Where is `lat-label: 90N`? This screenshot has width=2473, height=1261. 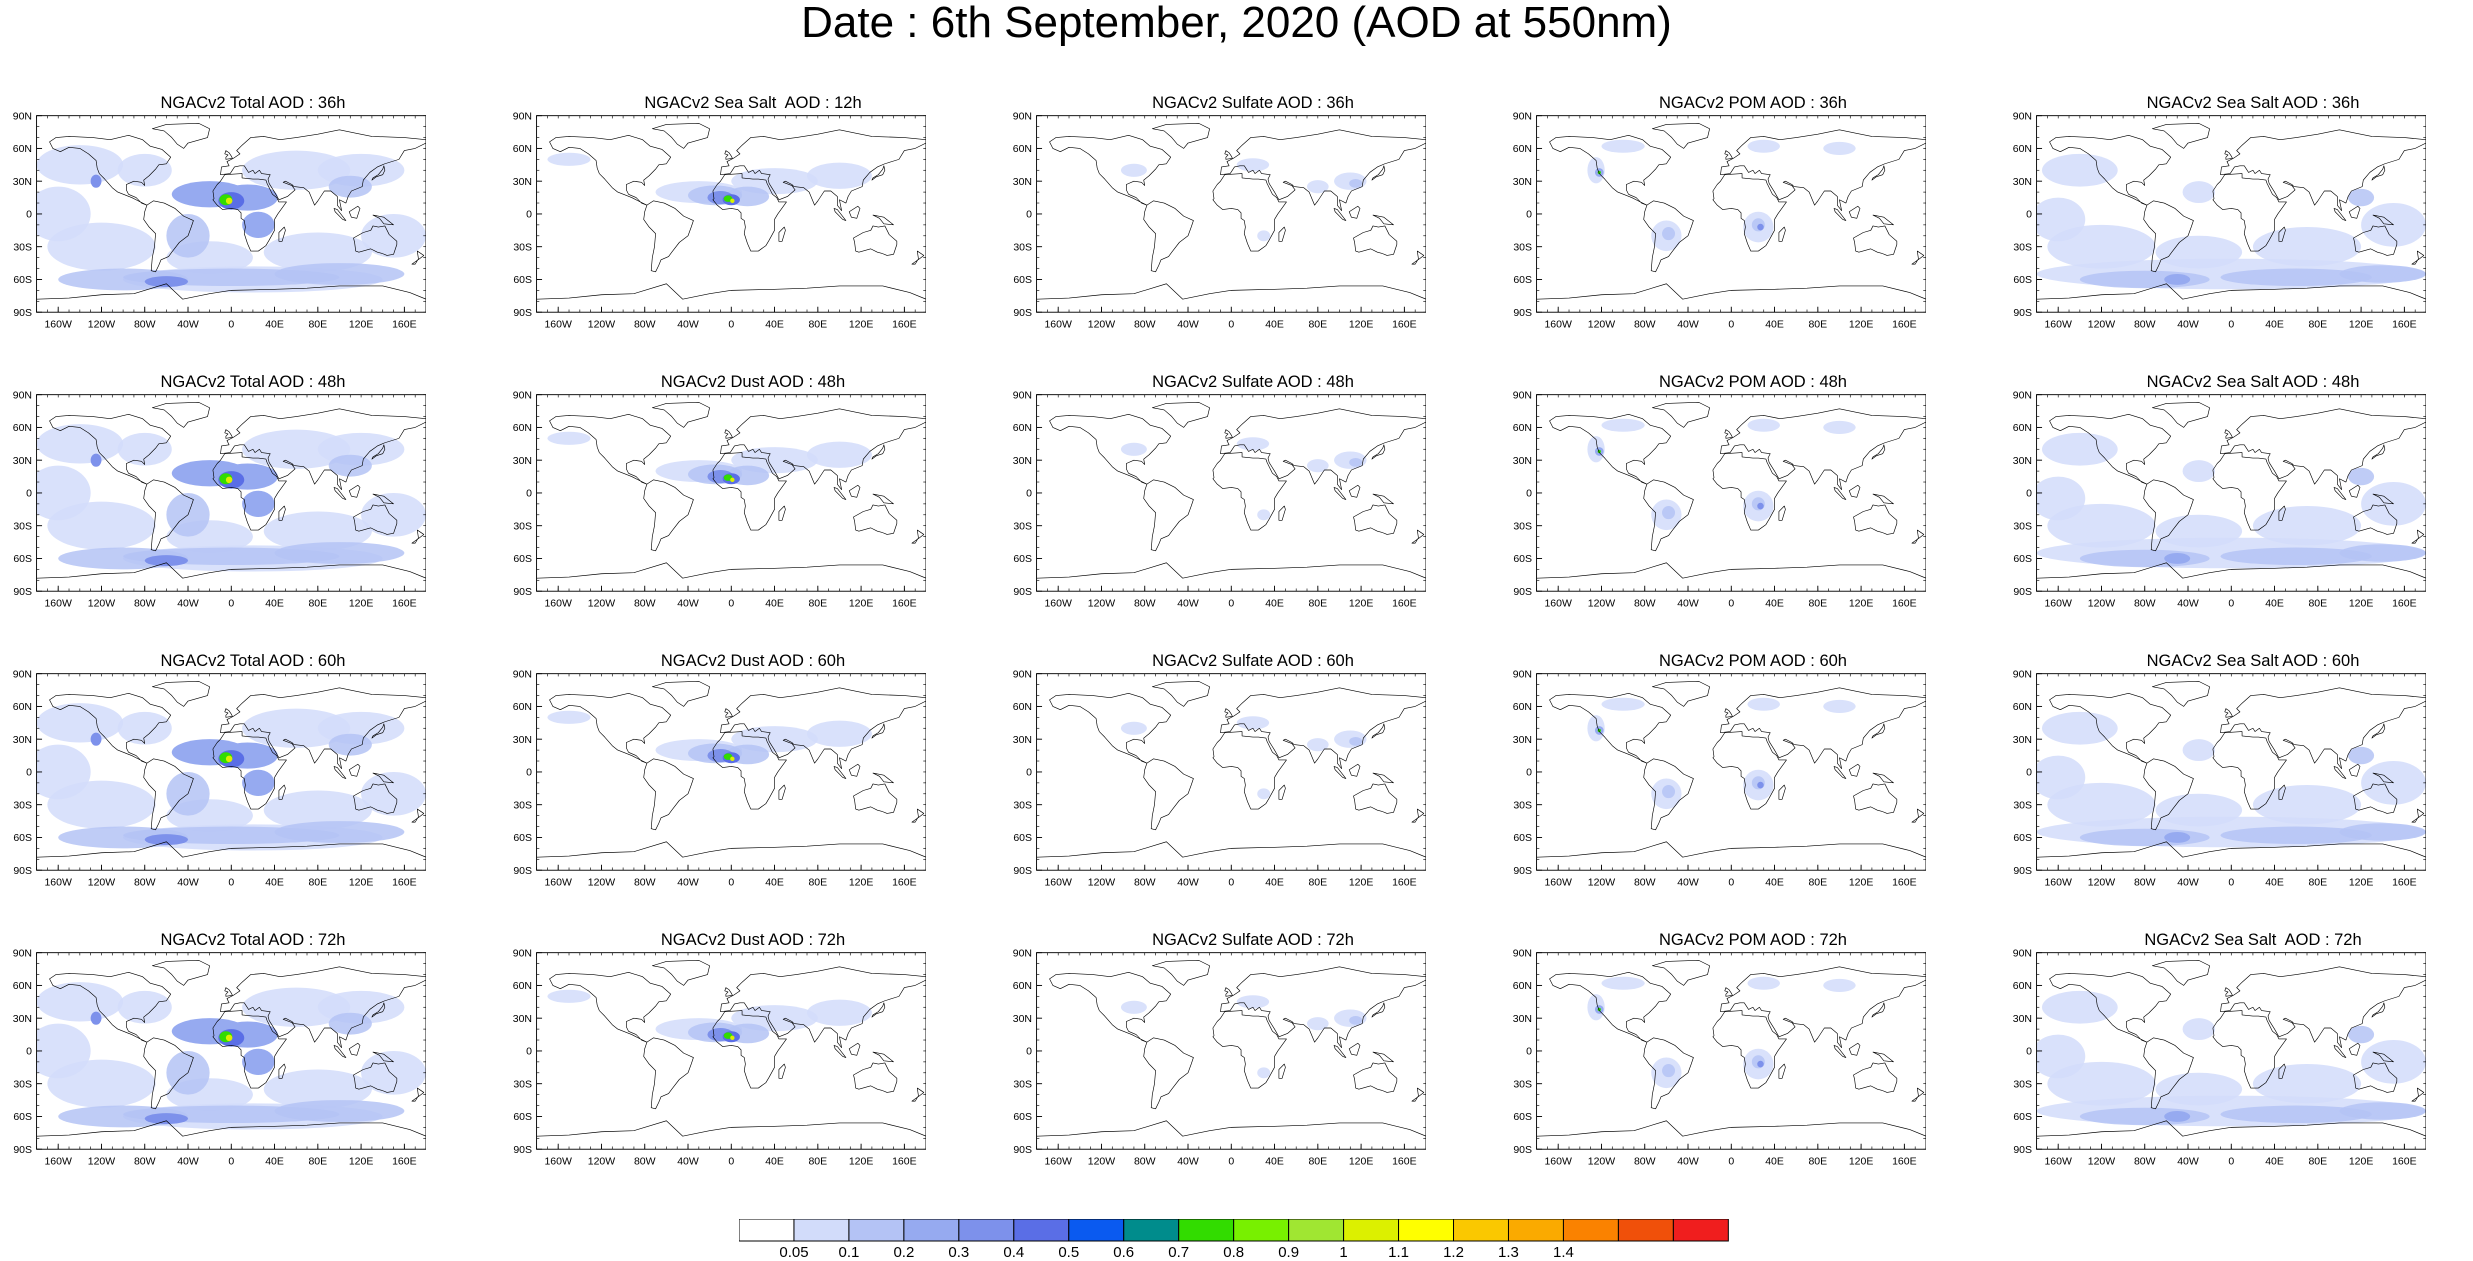 lat-label: 90N is located at coordinates (22, 395).